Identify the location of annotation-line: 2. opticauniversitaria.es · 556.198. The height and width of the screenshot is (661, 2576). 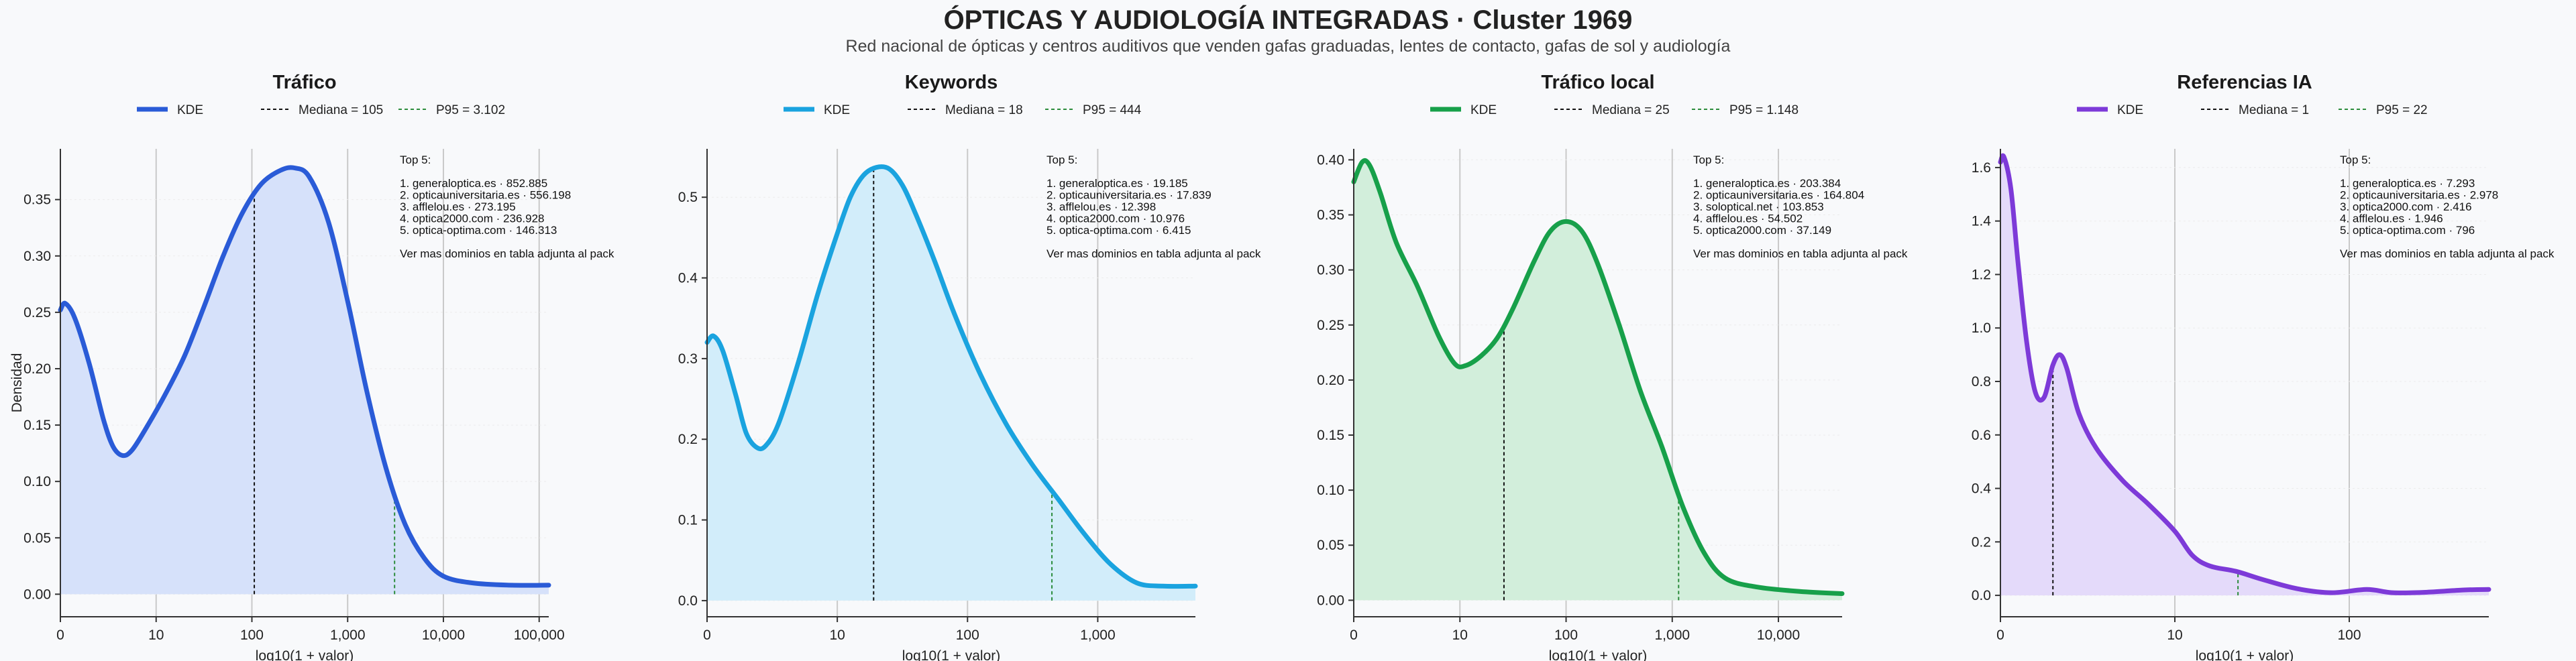
(485, 195).